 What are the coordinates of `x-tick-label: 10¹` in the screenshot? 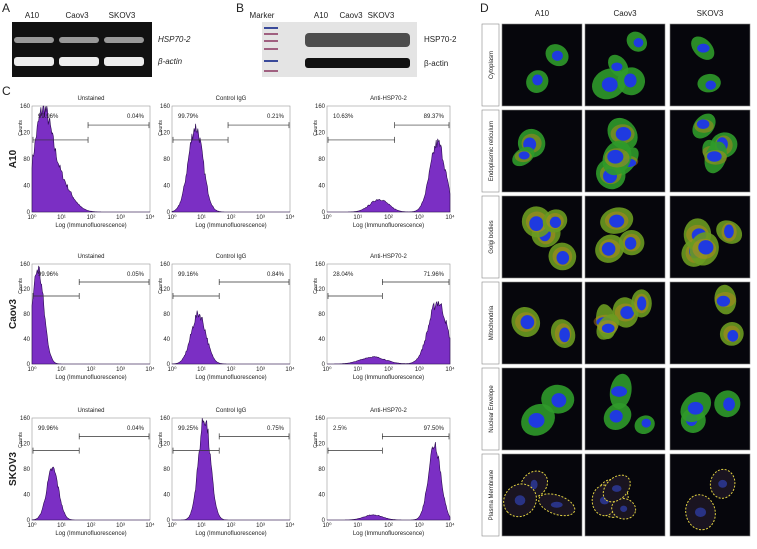 It's located at (61, 526).